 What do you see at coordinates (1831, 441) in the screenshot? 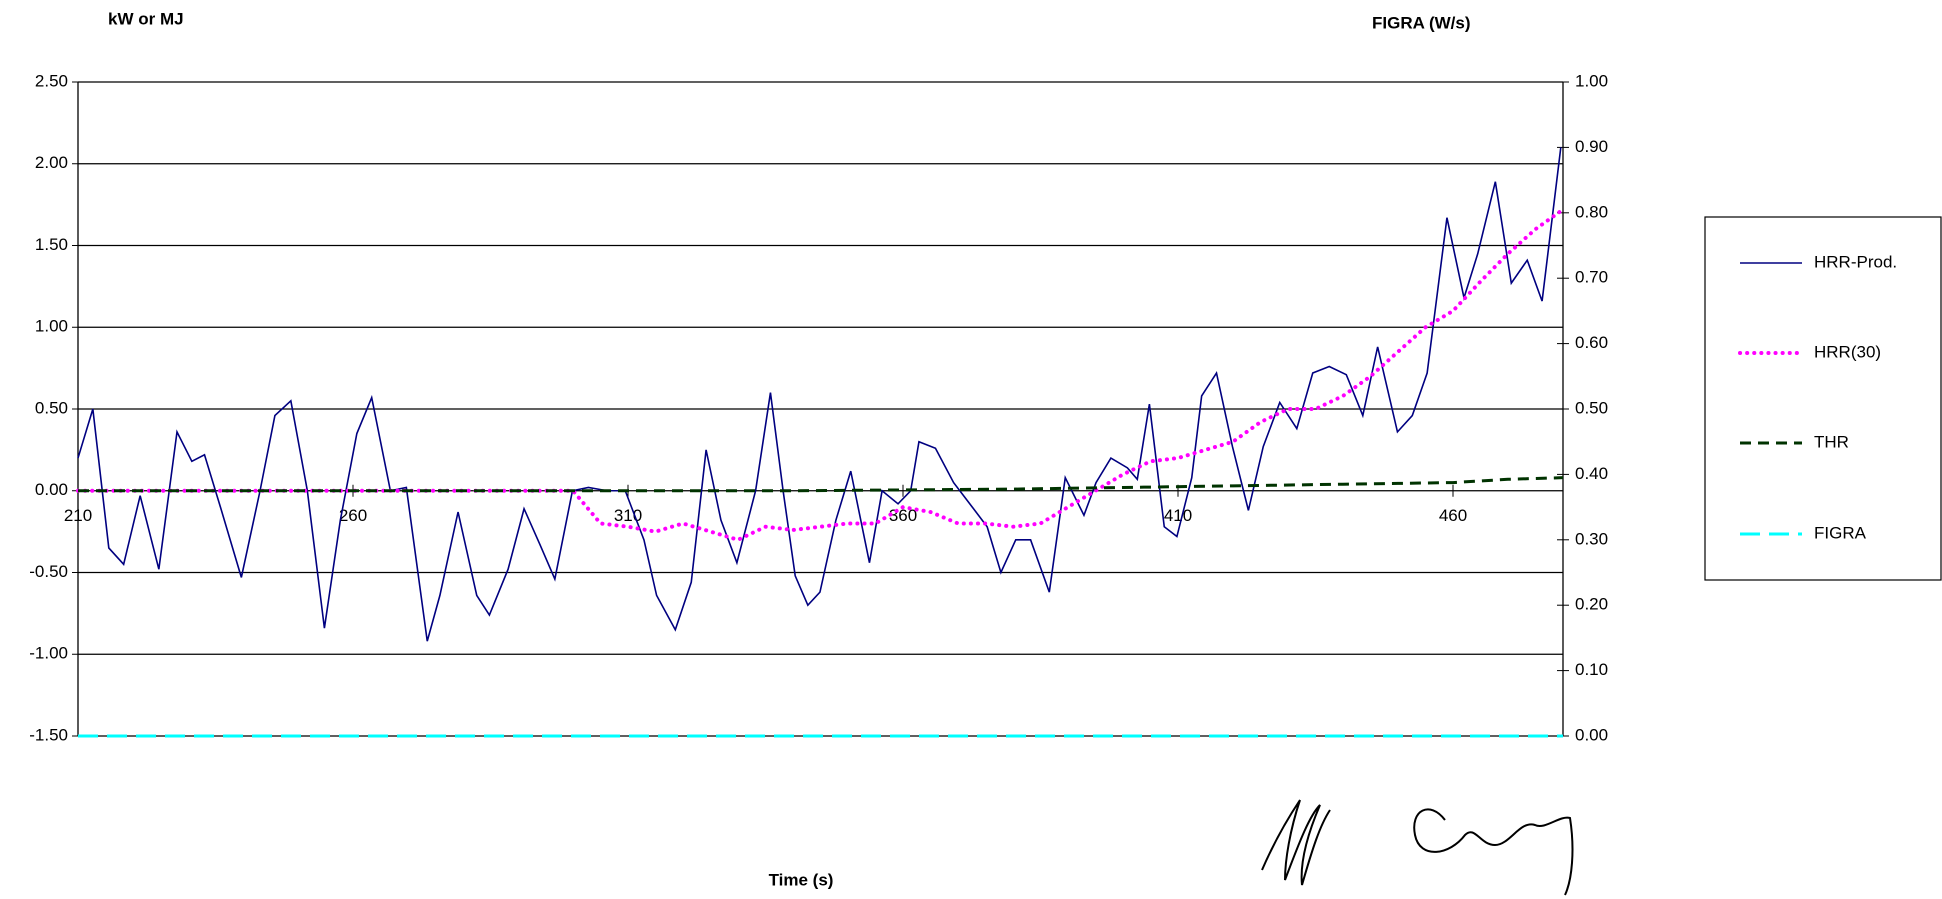
I see `legend-label: THR` at bounding box center [1831, 441].